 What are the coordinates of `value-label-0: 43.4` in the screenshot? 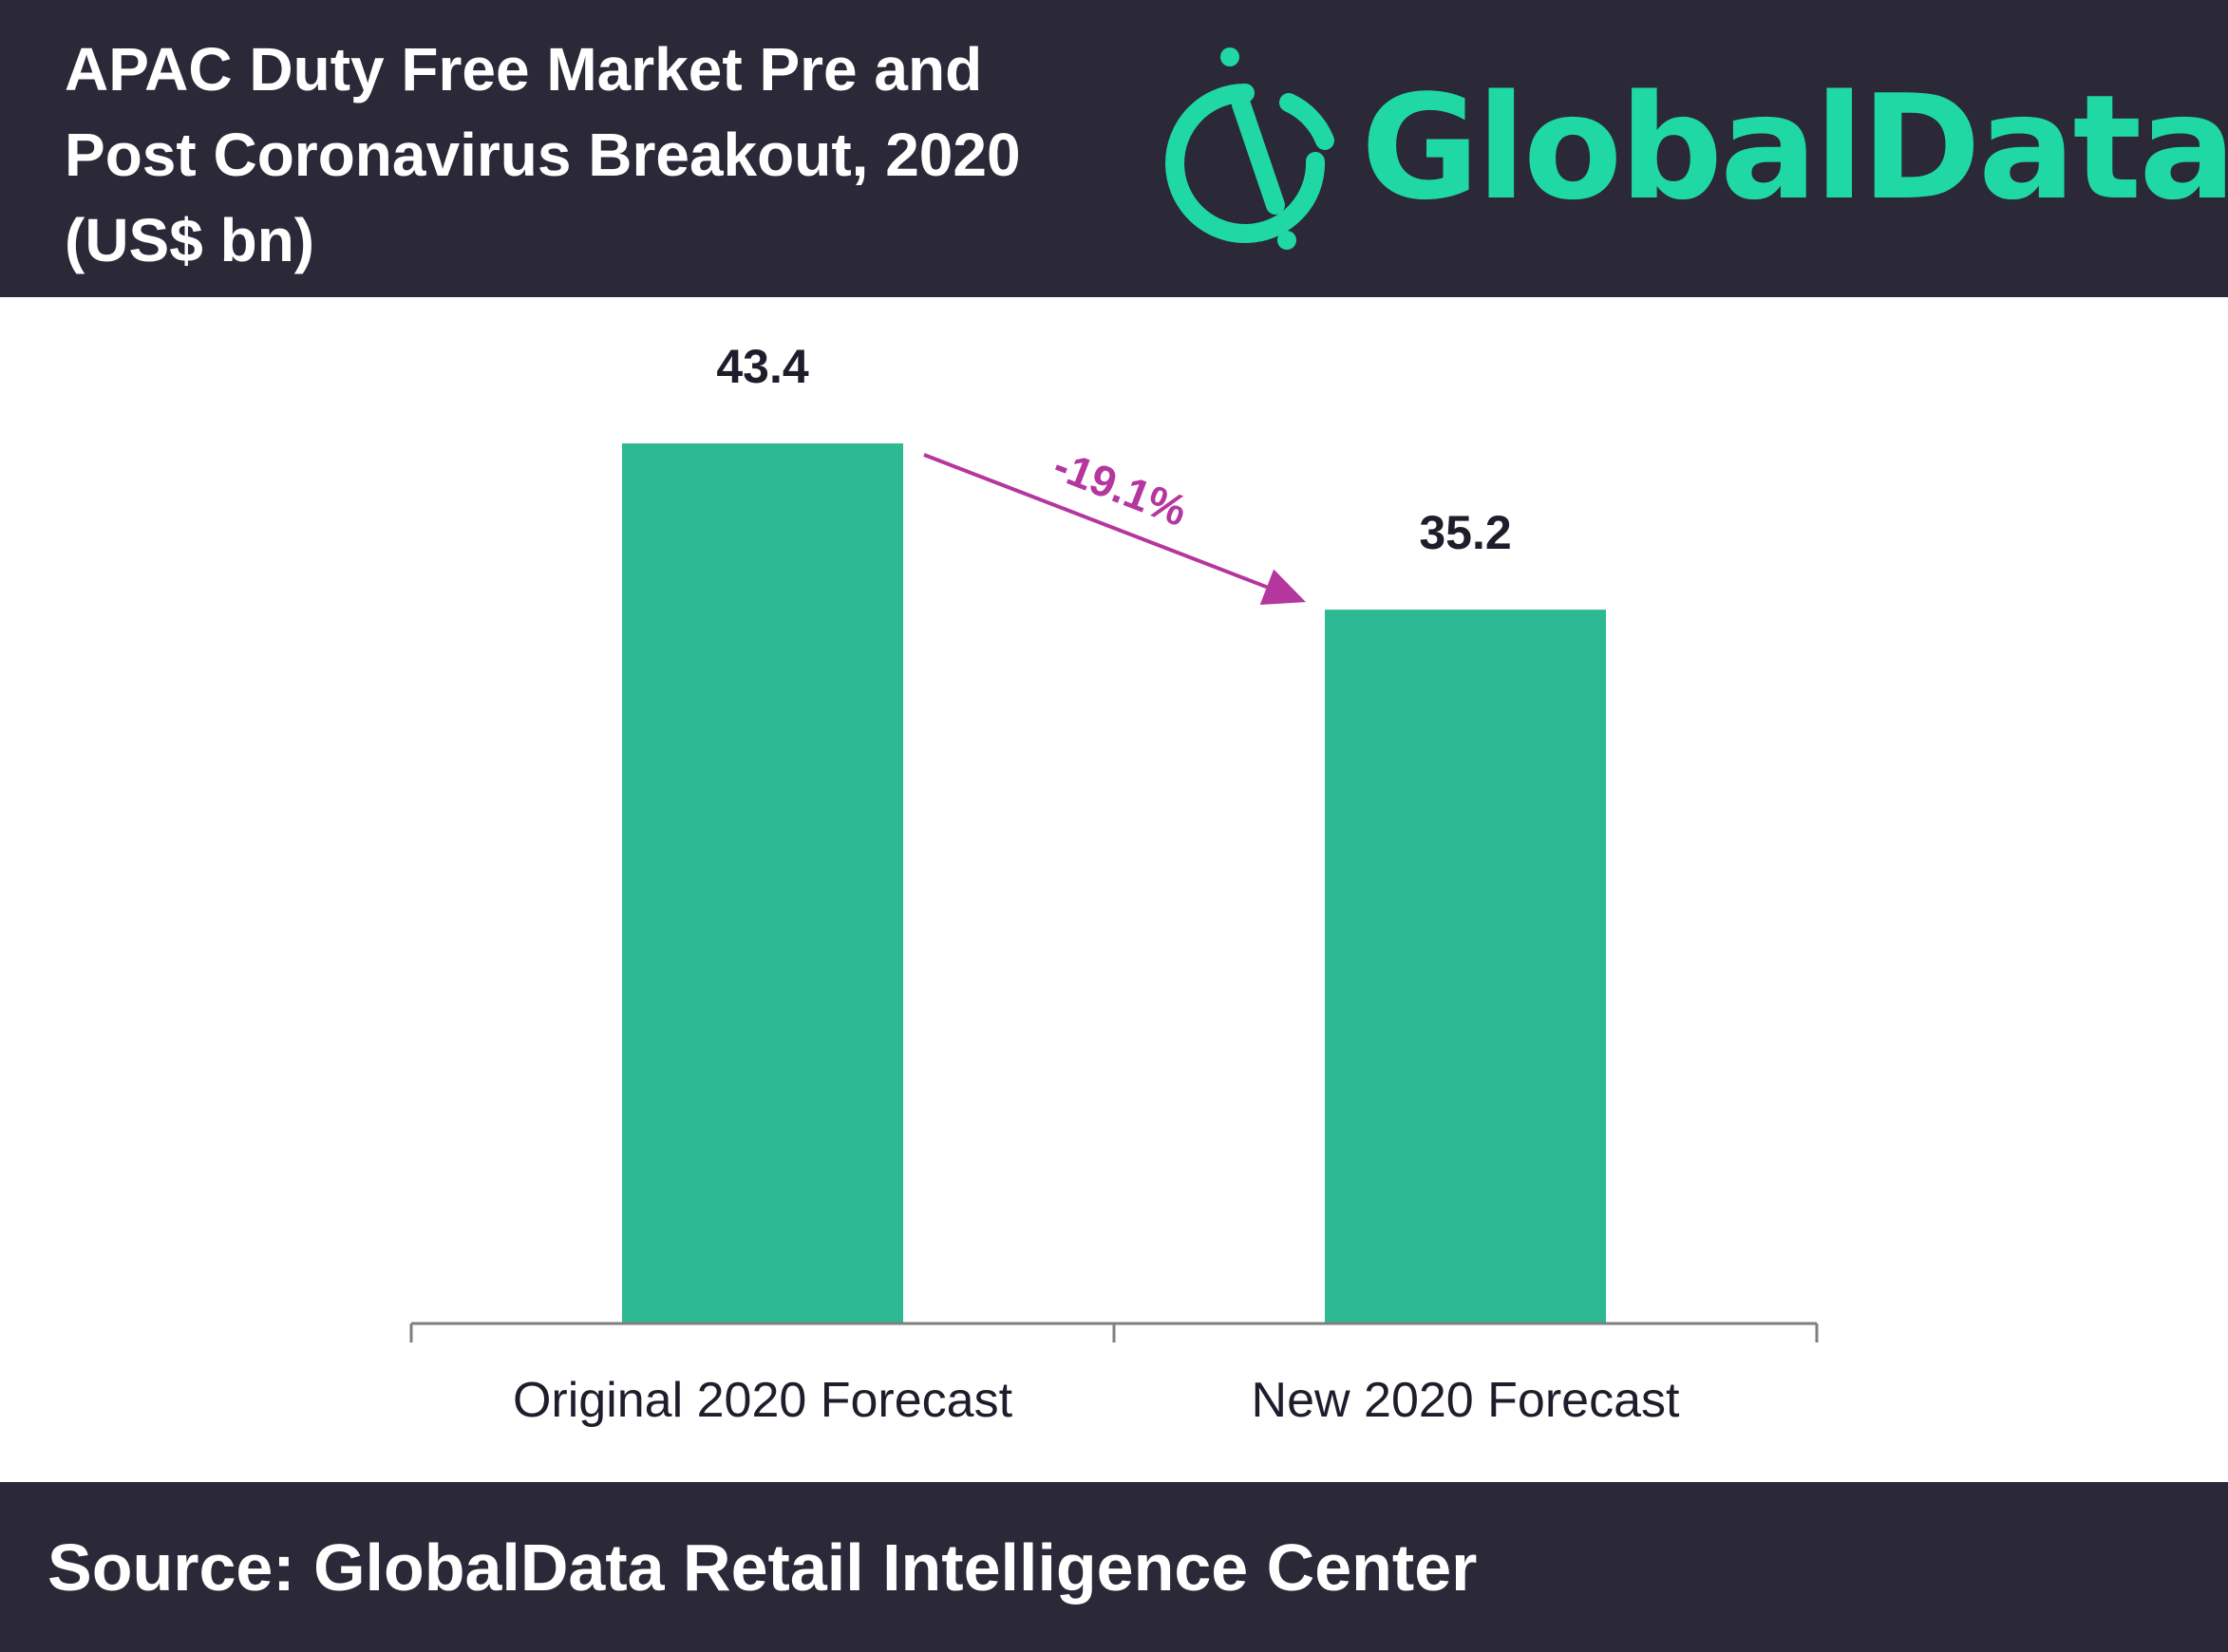 It's located at (763, 366).